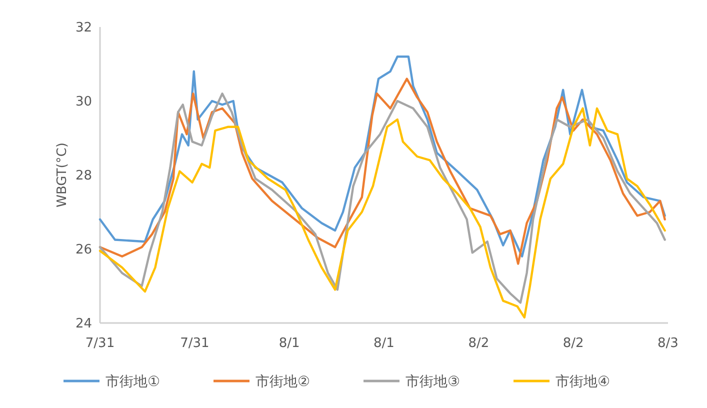  What do you see at coordinates (668, 343) in the screenshot?
I see `x-tick-label: 8/3` at bounding box center [668, 343].